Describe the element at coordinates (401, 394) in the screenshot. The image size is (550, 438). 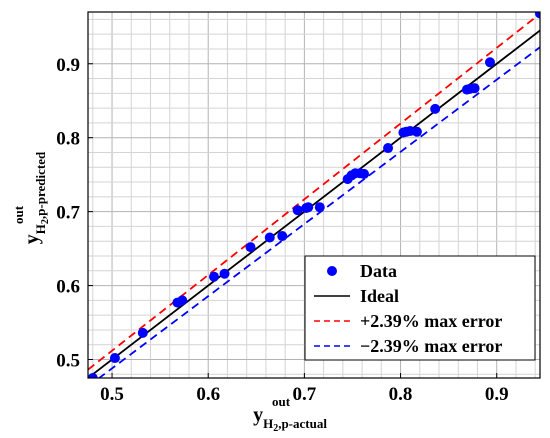
I see `x-tick-label: 0.8` at that location.